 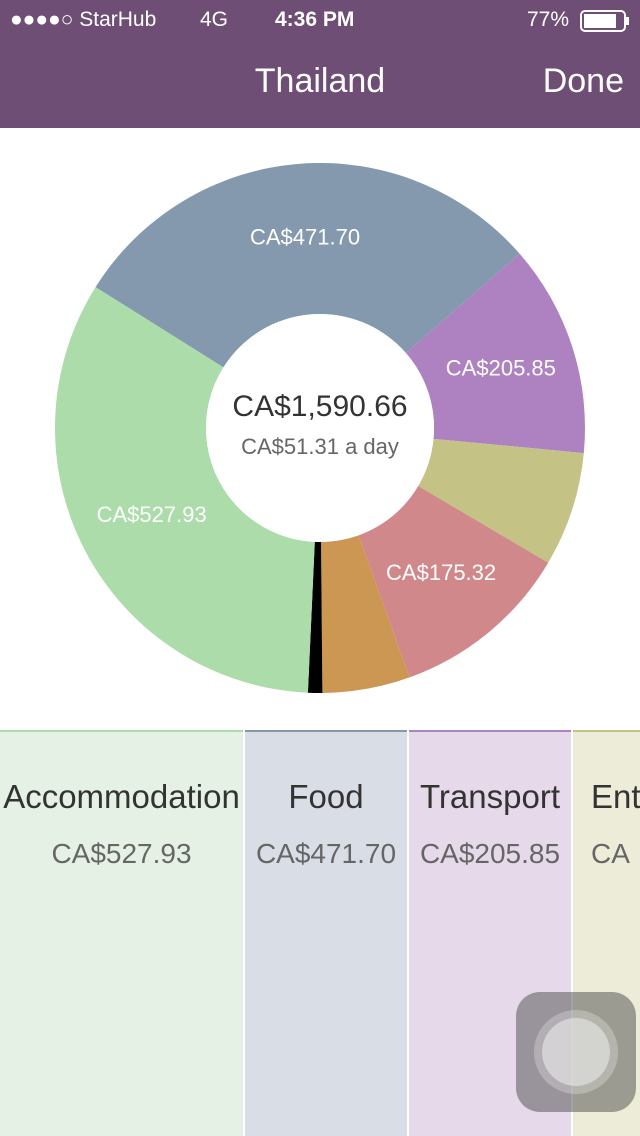 I want to click on category-amount: CA$205.85, so click(x=490, y=853).